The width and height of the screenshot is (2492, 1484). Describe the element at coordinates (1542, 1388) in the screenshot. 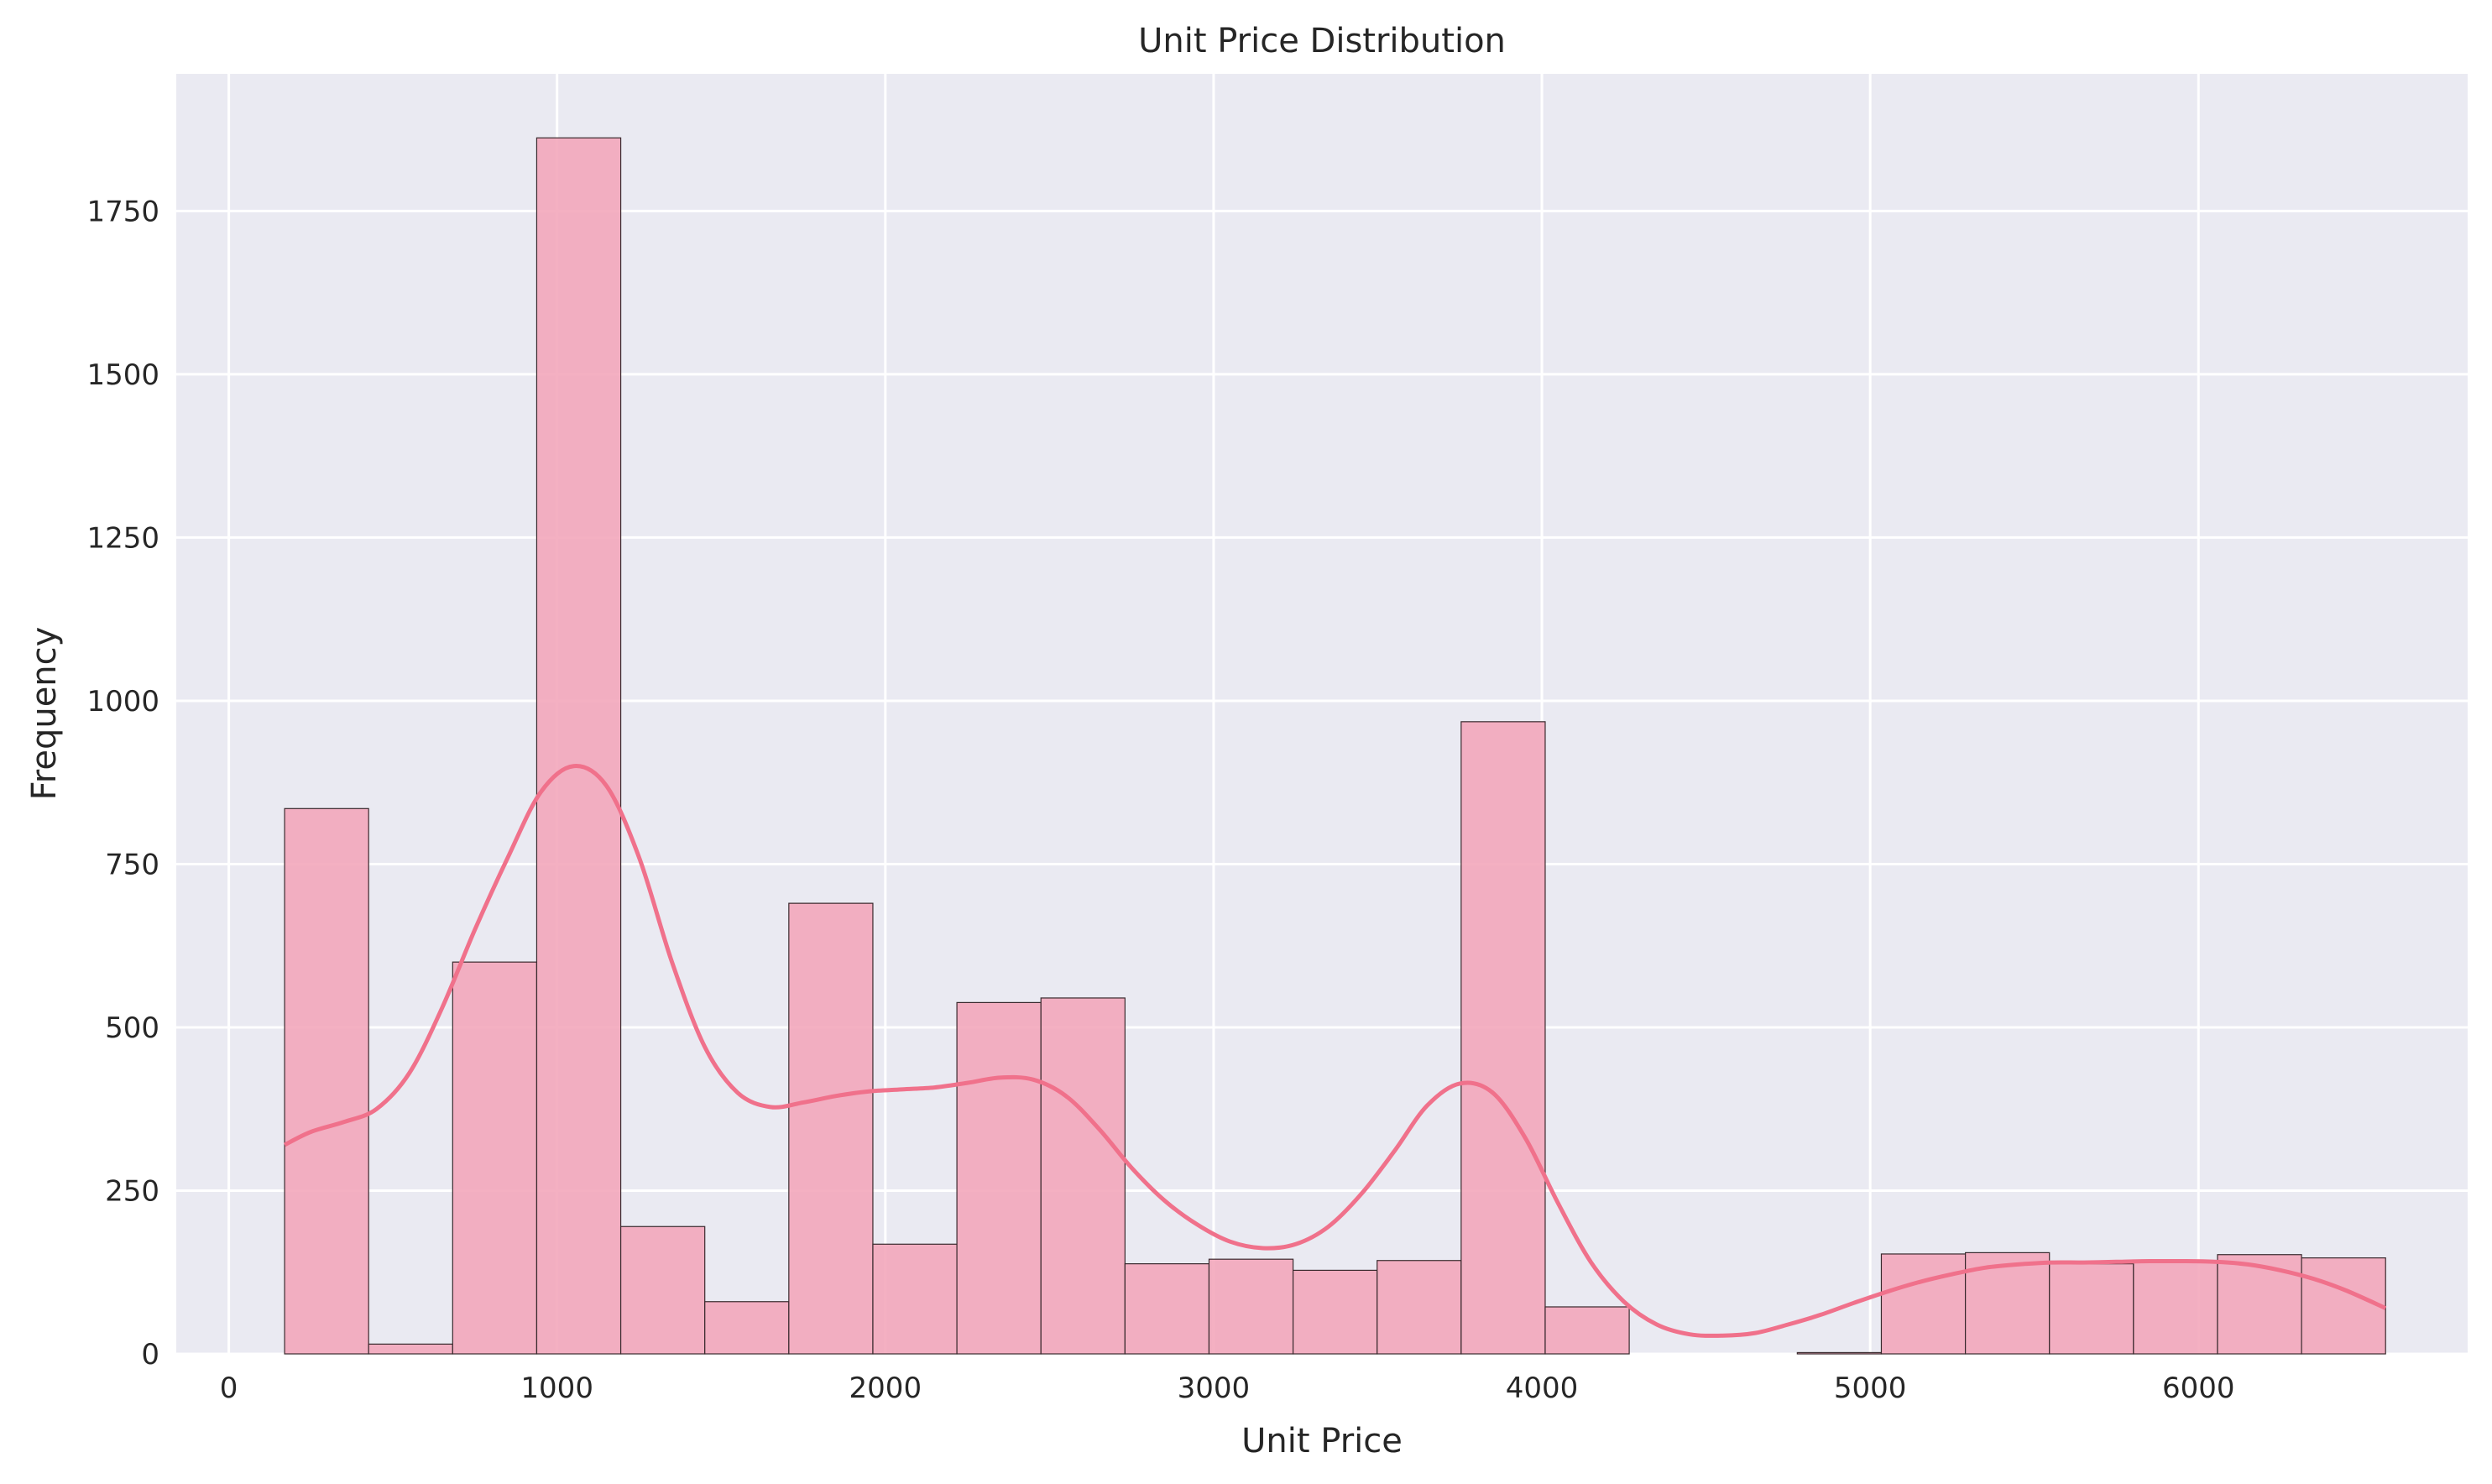

I see `x-tick-label: 4000` at that location.